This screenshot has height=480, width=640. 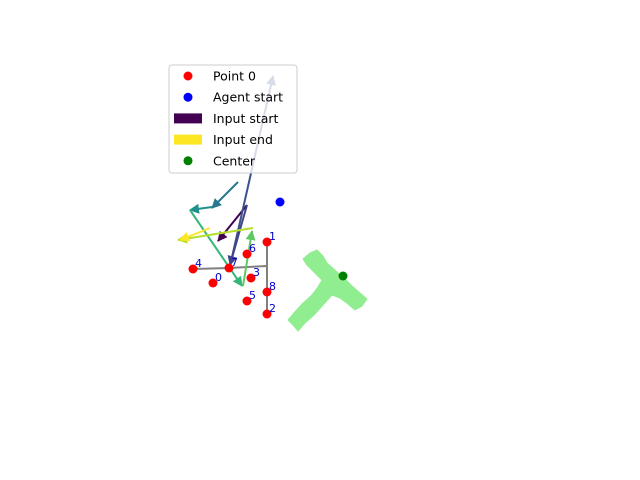 What do you see at coordinates (218, 277) in the screenshot?
I see `point-label-0: 0` at bounding box center [218, 277].